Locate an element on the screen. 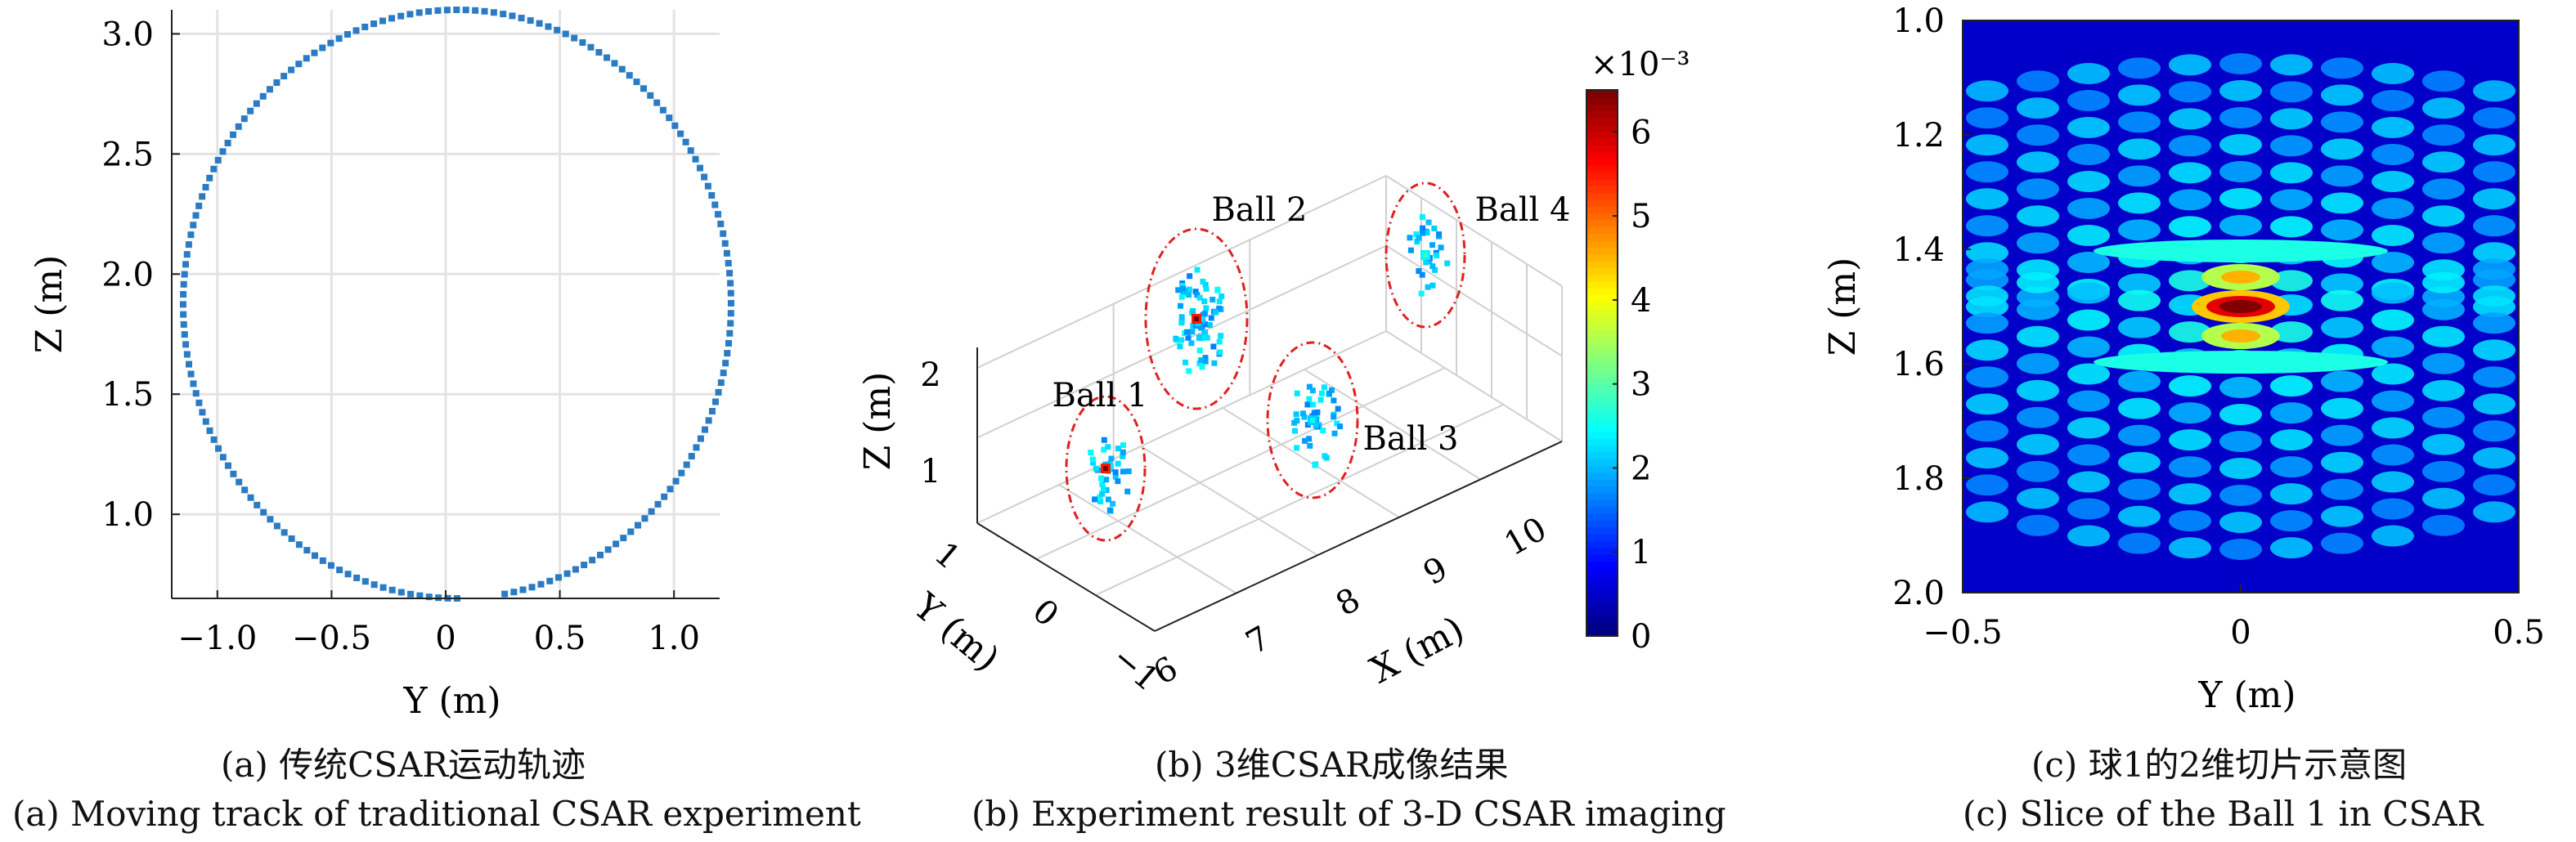  ball-label: Ball 2 is located at coordinates (1260, 210).